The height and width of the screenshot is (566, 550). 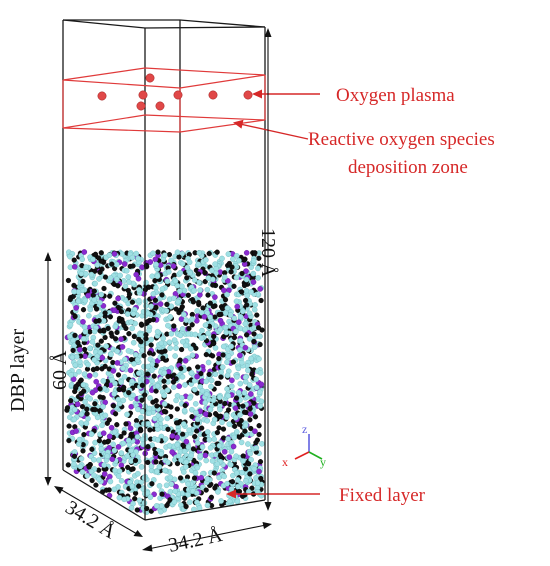 I want to click on label-ros-line1: Reactive oxygen species, so click(x=401, y=139).